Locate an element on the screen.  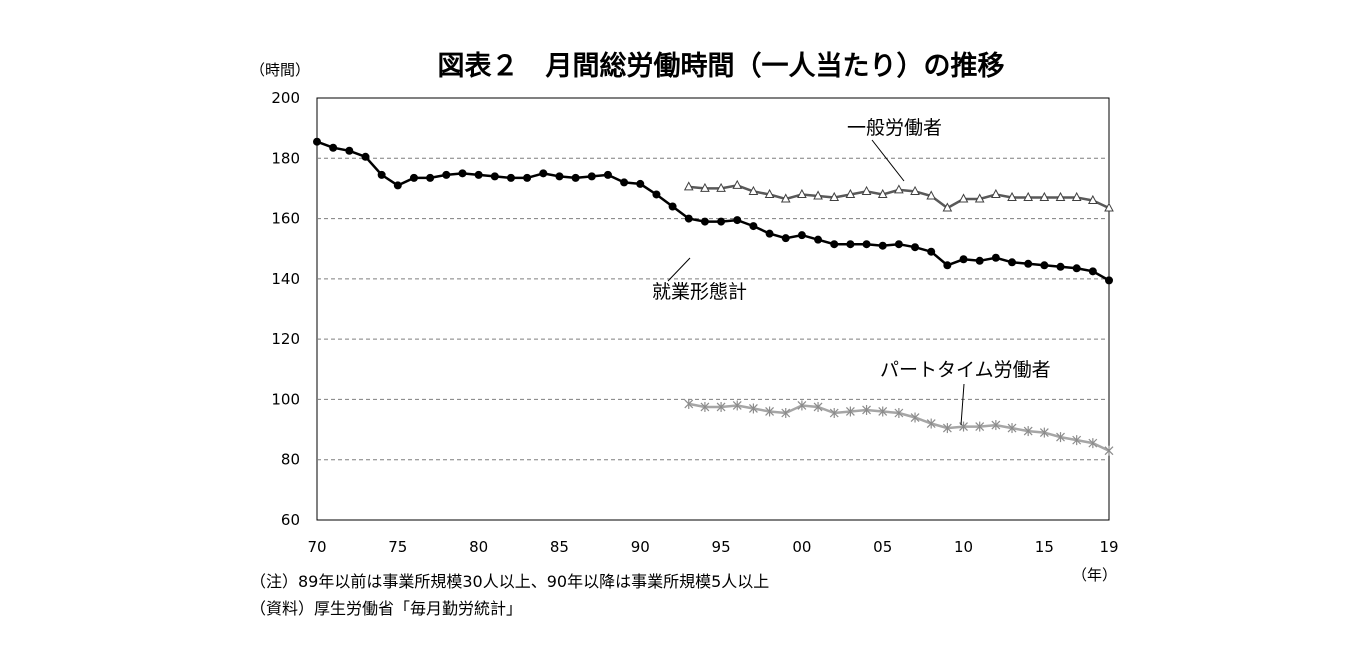
x-tick-label: 00 is located at coordinates (801, 547).